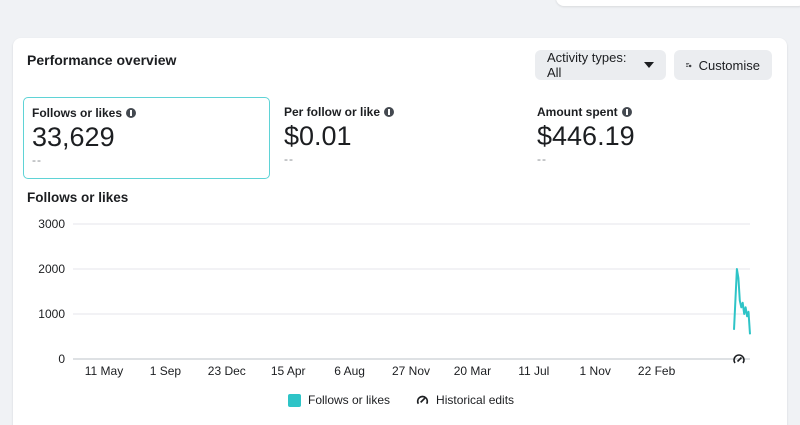  What do you see at coordinates (227, 371) in the screenshot?
I see `x-tick-label: 23 Dec` at bounding box center [227, 371].